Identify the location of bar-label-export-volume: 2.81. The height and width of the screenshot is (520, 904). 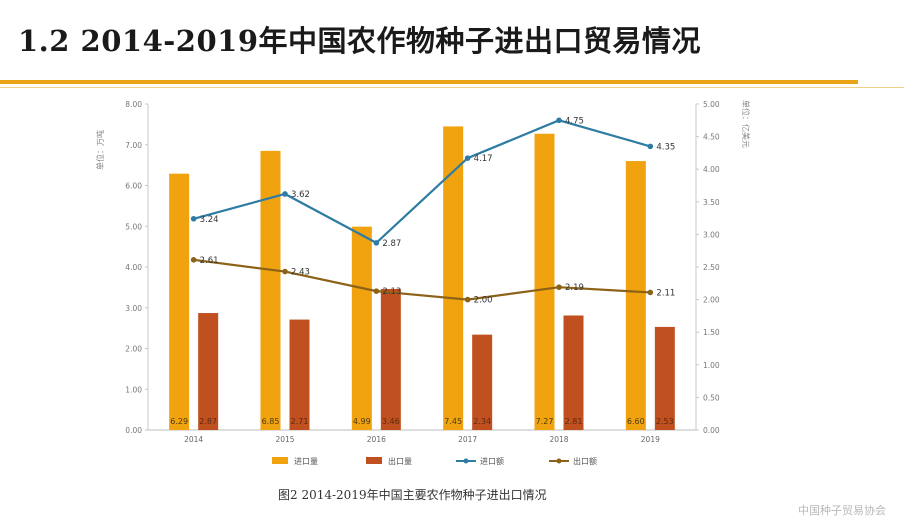
(574, 421).